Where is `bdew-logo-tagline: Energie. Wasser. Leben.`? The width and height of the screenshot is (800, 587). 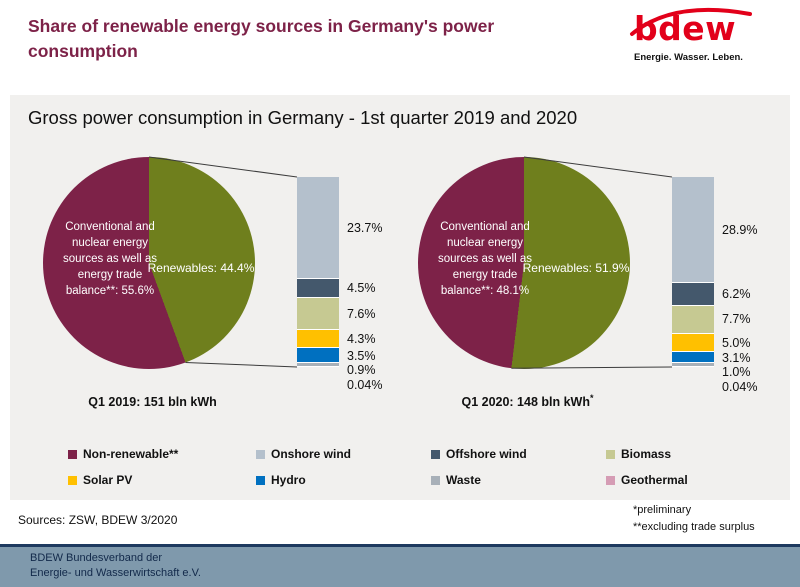
bdew-logo-tagline: Energie. Wasser. Leben. is located at coordinates (688, 57).